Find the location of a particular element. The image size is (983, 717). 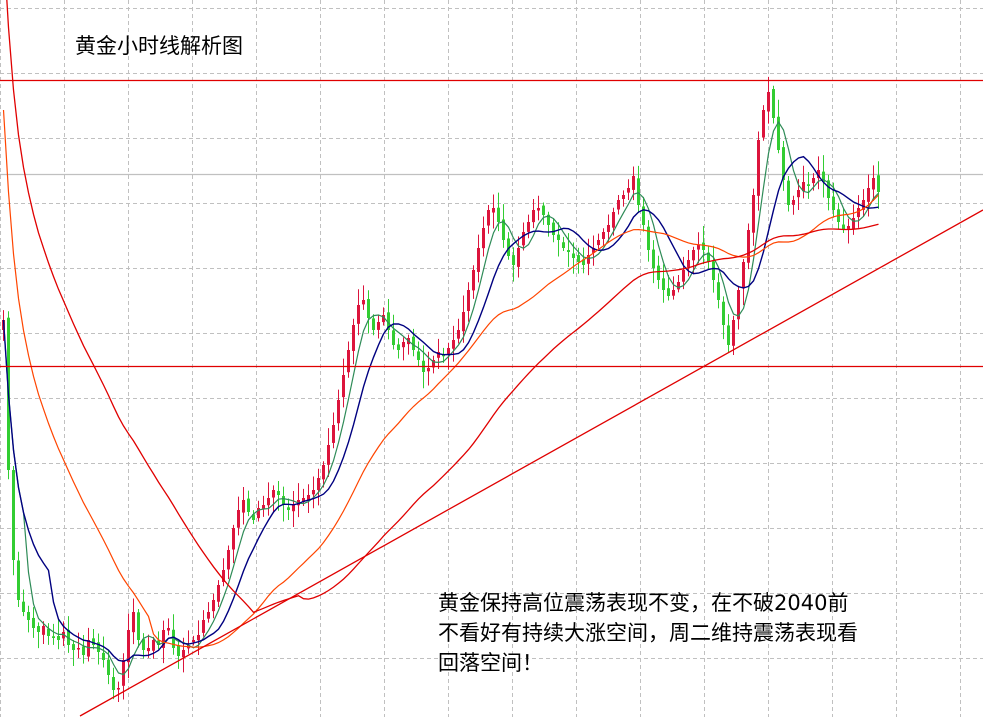

analysis-note-line-3: 回落空间！ is located at coordinates (490, 663).